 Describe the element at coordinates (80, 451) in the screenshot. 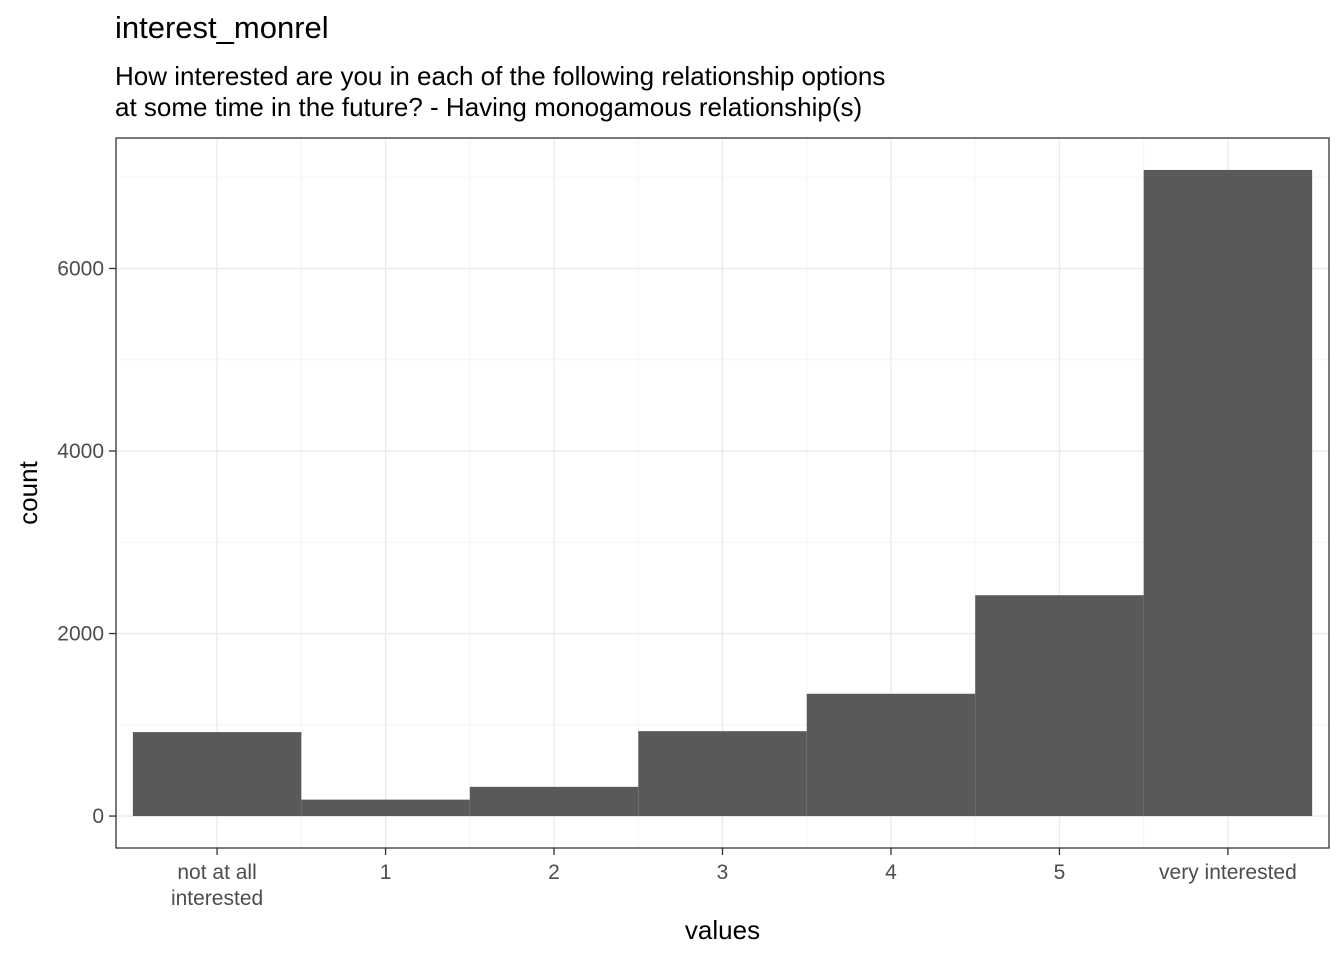

I see `y-tick-label: 4000` at that location.